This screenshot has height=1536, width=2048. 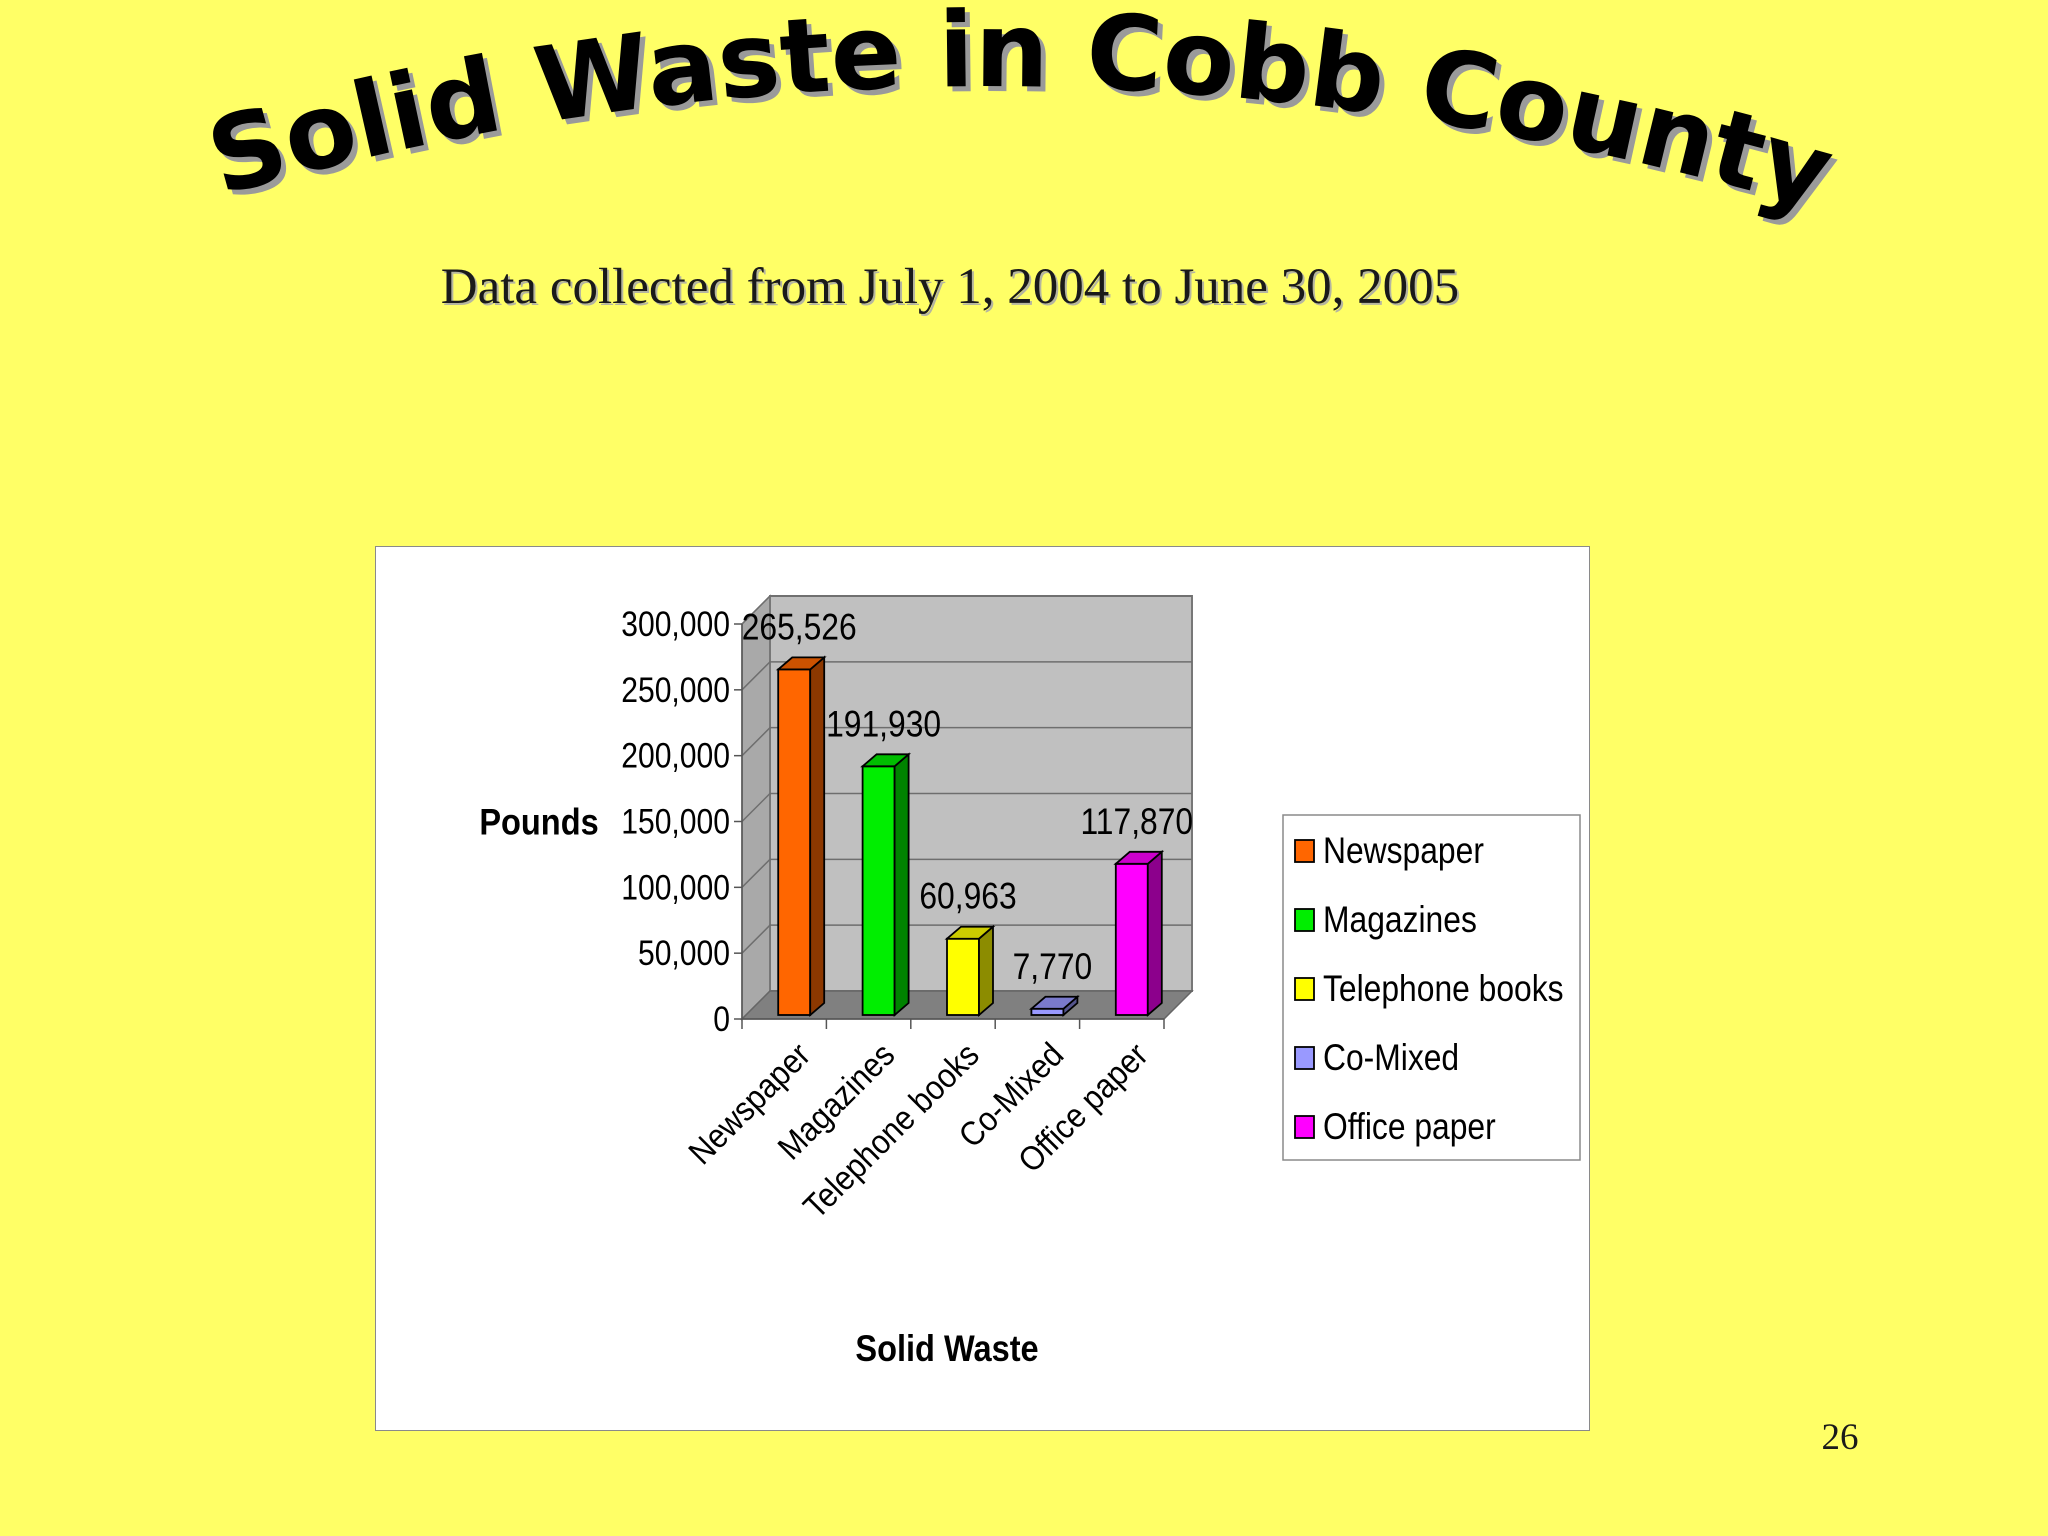 What do you see at coordinates (970, 836) in the screenshot?
I see `bars` at bounding box center [970, 836].